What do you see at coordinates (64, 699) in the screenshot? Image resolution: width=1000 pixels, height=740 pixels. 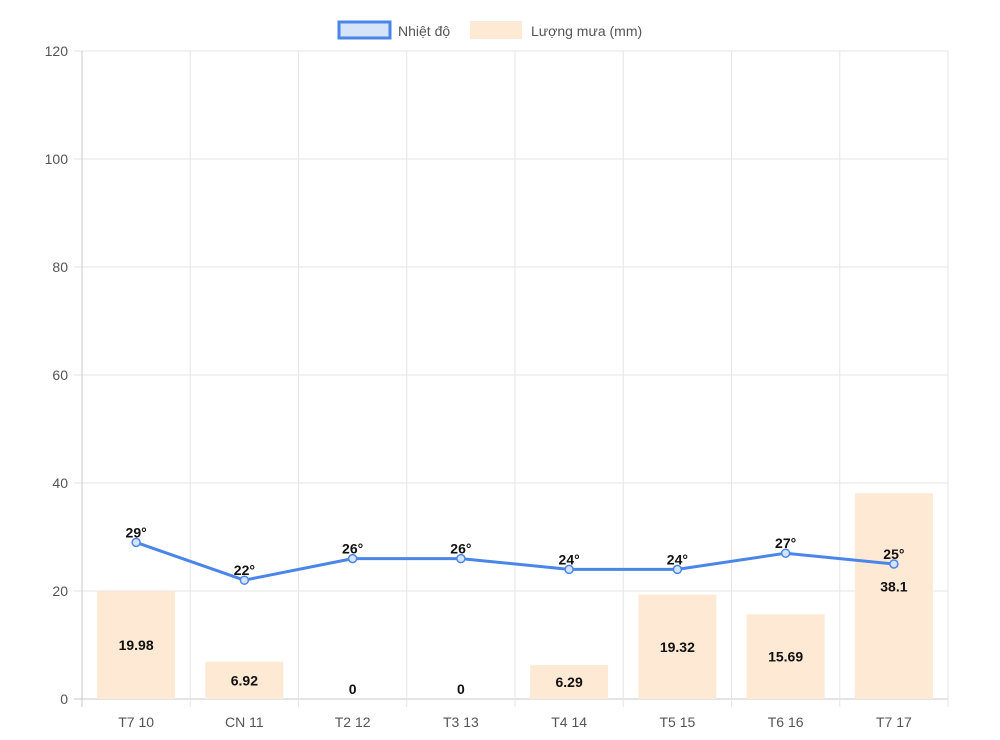 I see `y-tick-label: 0` at bounding box center [64, 699].